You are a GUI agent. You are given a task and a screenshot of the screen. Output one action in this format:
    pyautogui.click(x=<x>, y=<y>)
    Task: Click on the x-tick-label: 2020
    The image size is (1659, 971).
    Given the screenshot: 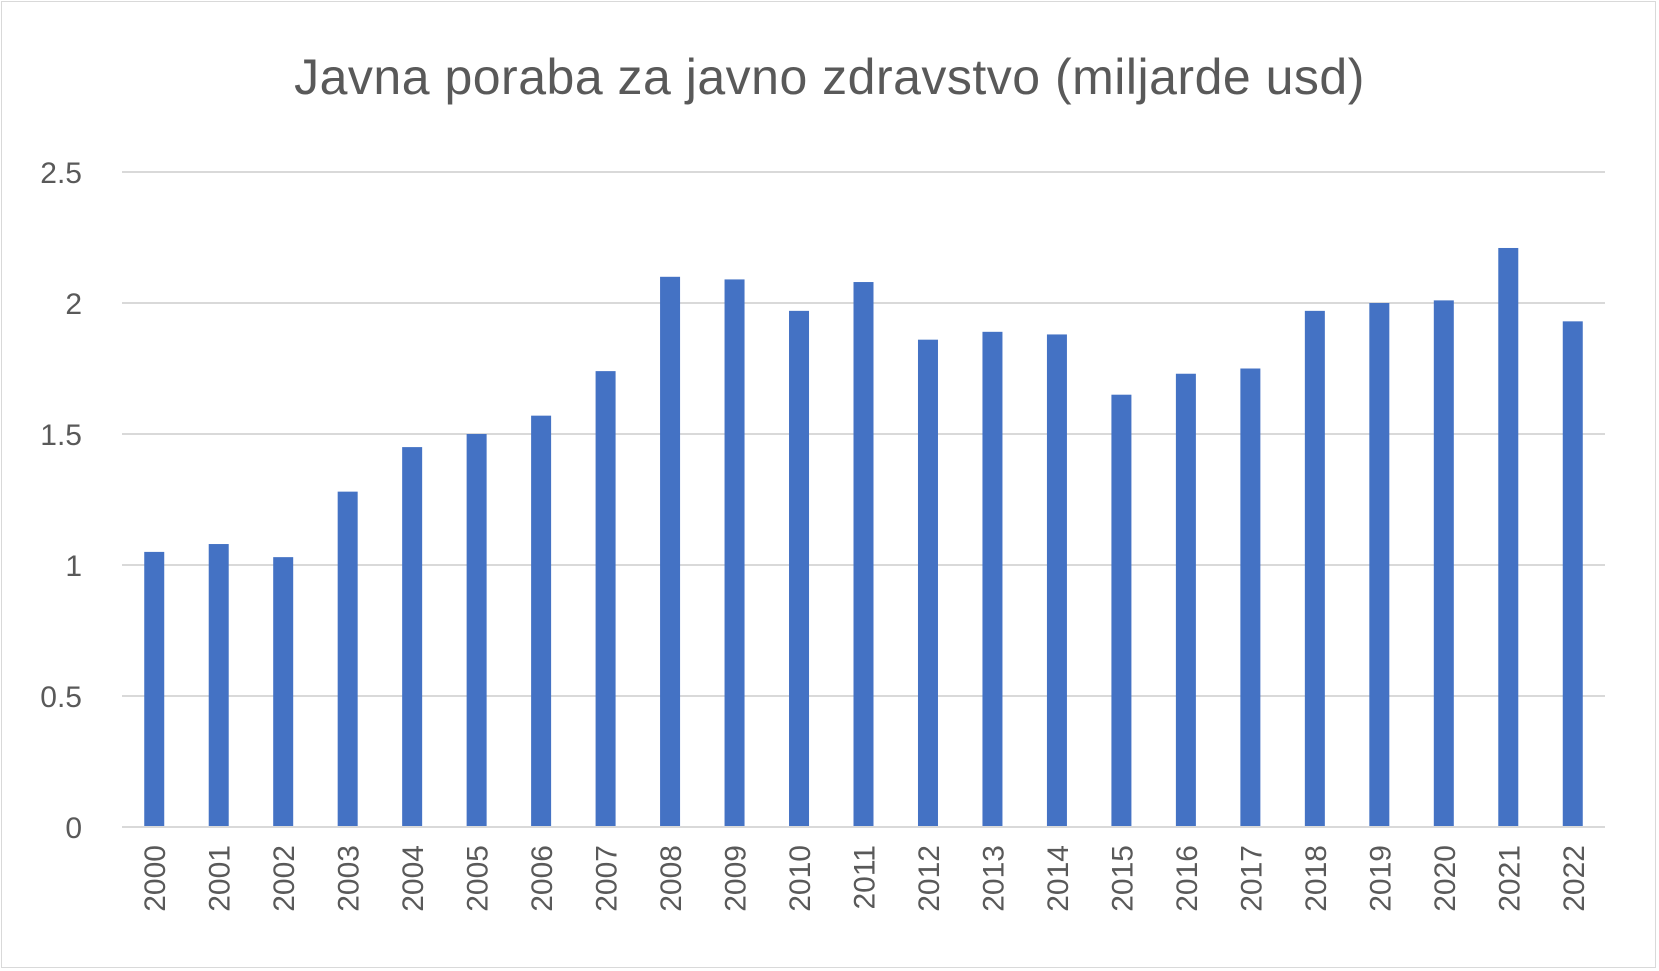 What is the action you would take?
    pyautogui.click(x=1445, y=878)
    